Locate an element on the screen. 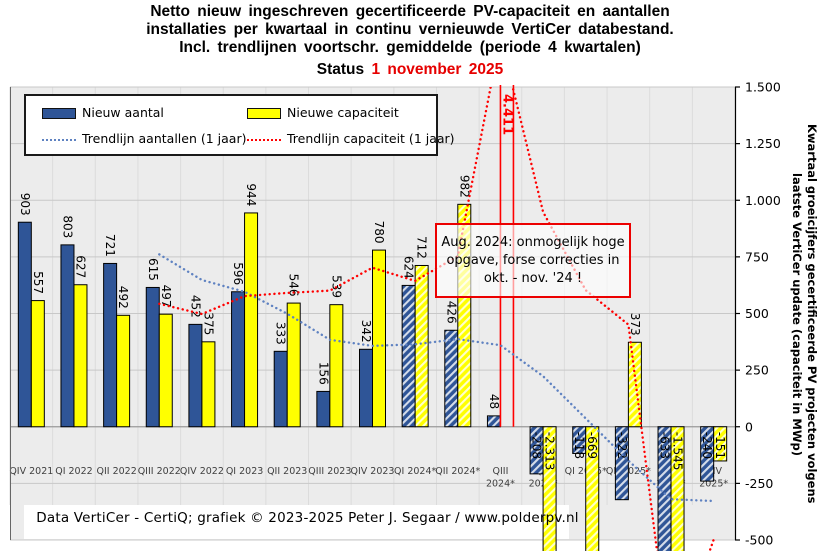 The image size is (820, 551). bar-value-label: 373 is located at coordinates (635, 324).